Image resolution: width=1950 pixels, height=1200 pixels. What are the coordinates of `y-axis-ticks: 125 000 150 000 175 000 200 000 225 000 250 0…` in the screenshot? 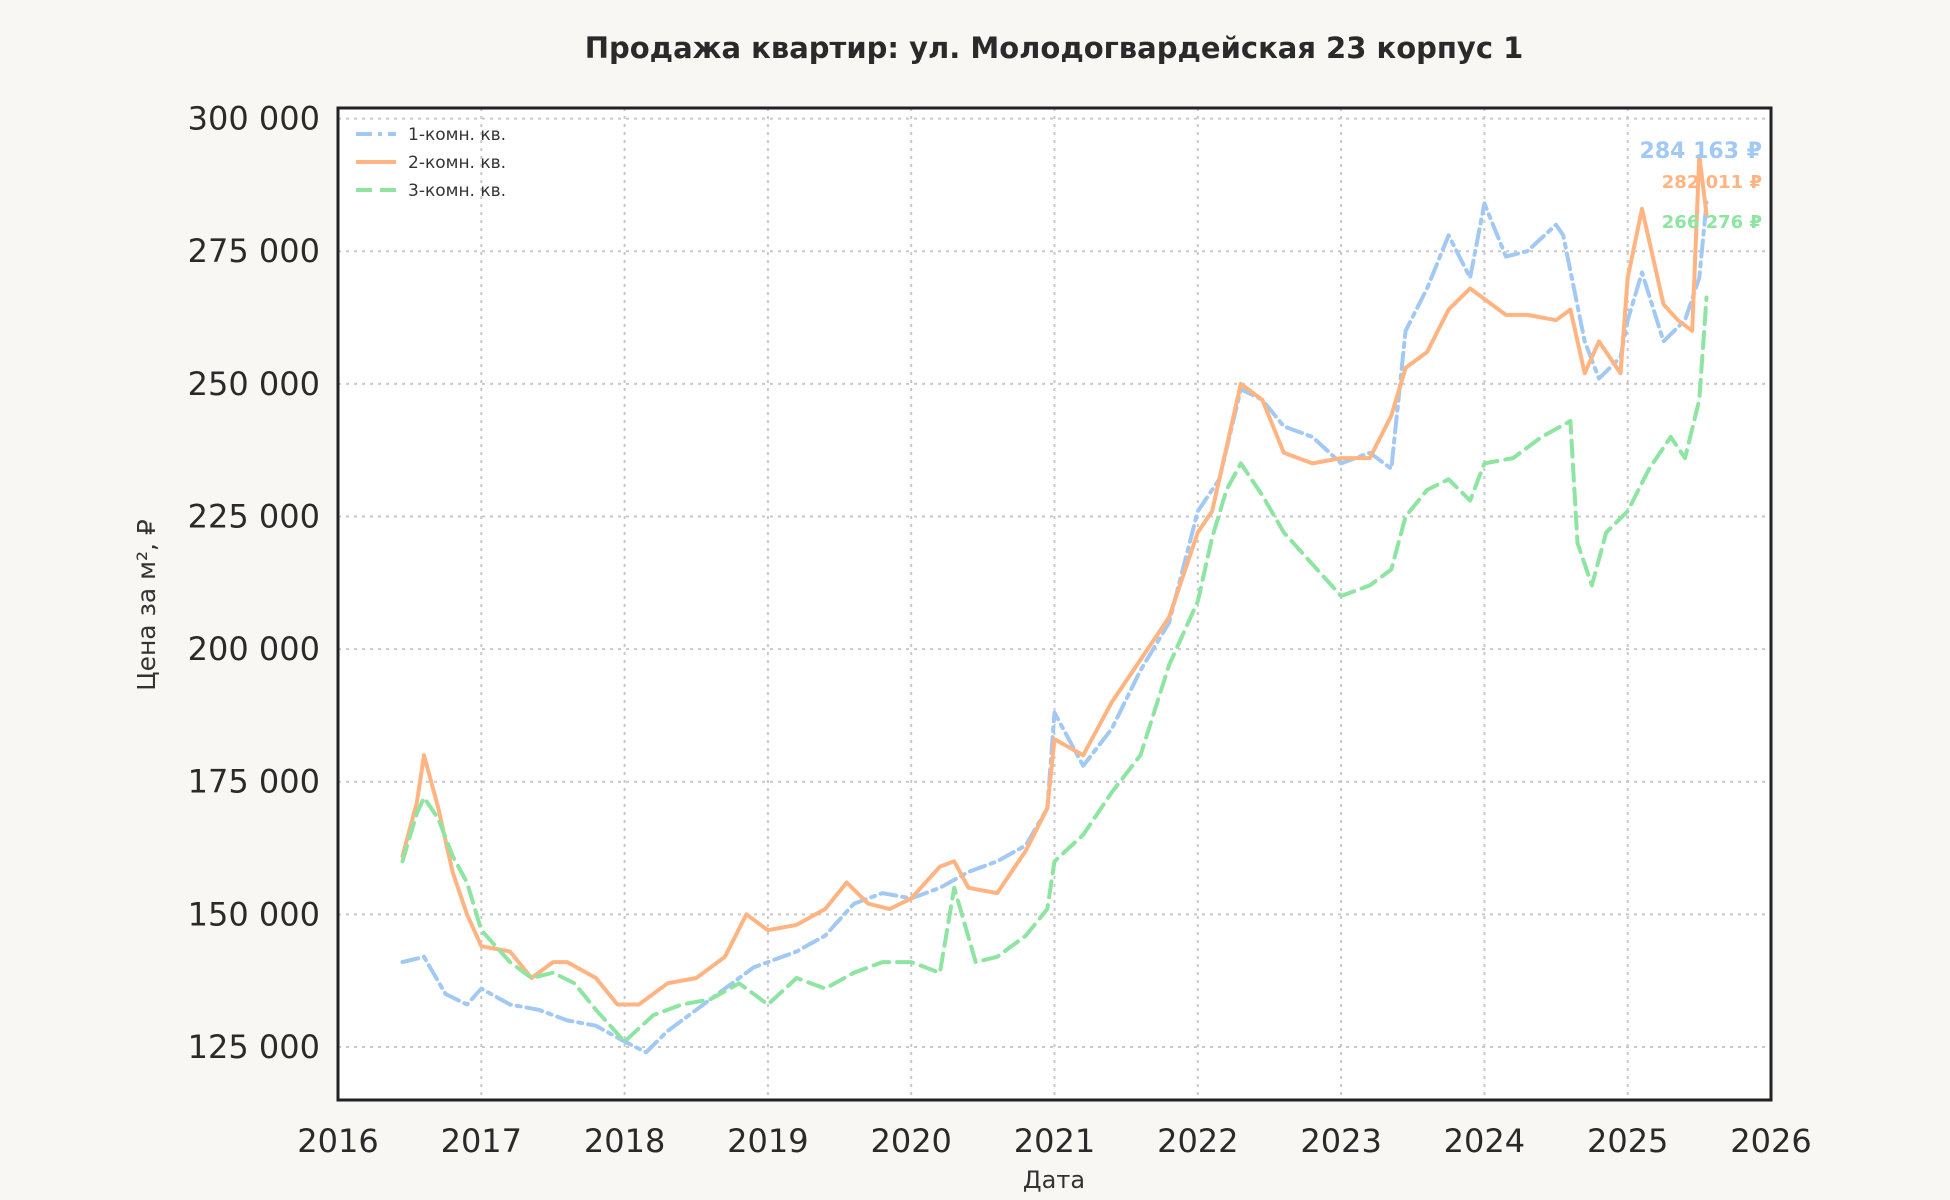 It's located at (254, 583).